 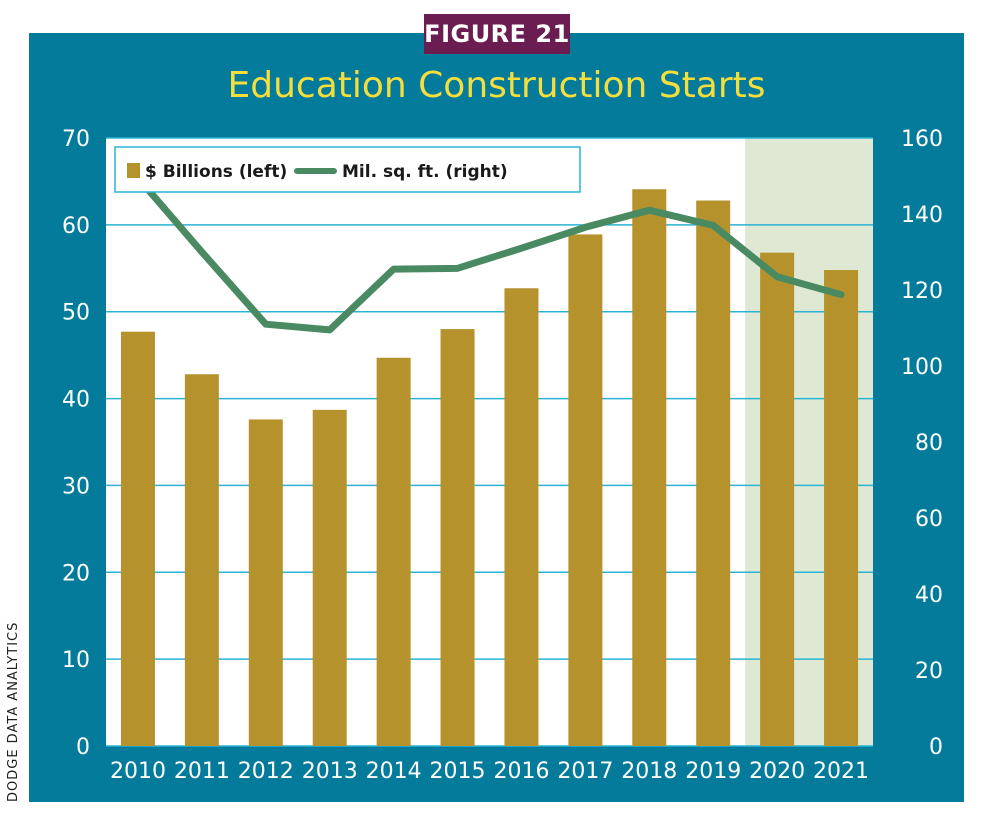 What do you see at coordinates (76, 486) in the screenshot?
I see `left-tick-label: 30` at bounding box center [76, 486].